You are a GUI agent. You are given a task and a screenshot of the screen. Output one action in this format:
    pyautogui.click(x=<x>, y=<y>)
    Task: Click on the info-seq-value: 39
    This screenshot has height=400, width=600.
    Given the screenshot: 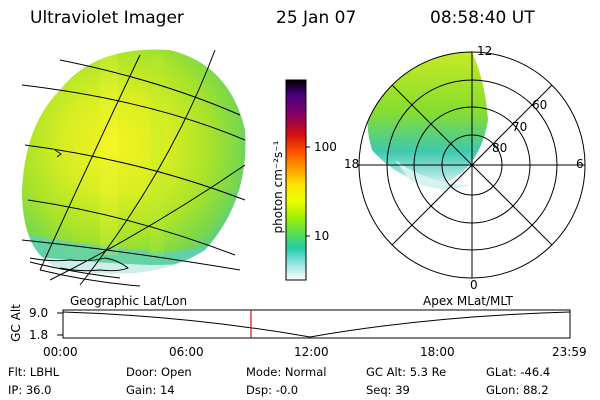 What is the action you would take?
    pyautogui.click(x=402, y=390)
    